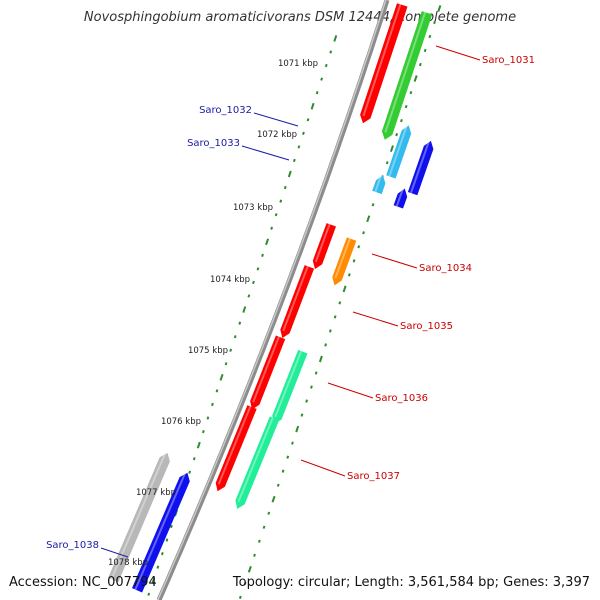  What do you see at coordinates (426, 326) in the screenshot?
I see `gene-label-saro-1035: Saro_1035` at bounding box center [426, 326].